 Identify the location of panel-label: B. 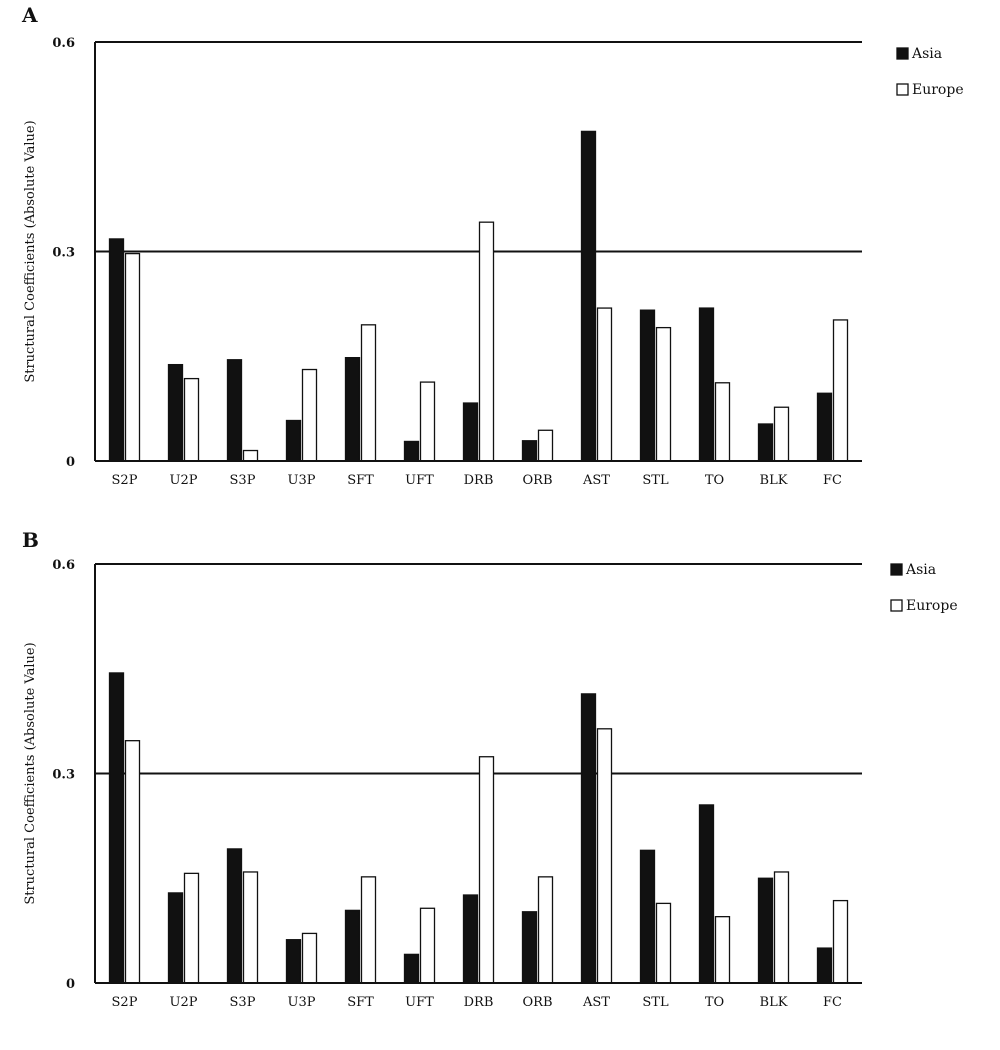
(30, 540).